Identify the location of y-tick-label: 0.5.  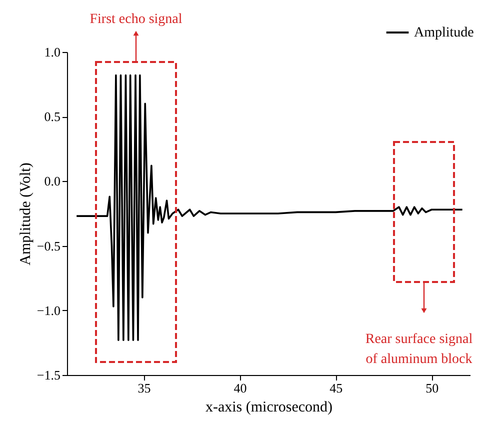
(52, 116).